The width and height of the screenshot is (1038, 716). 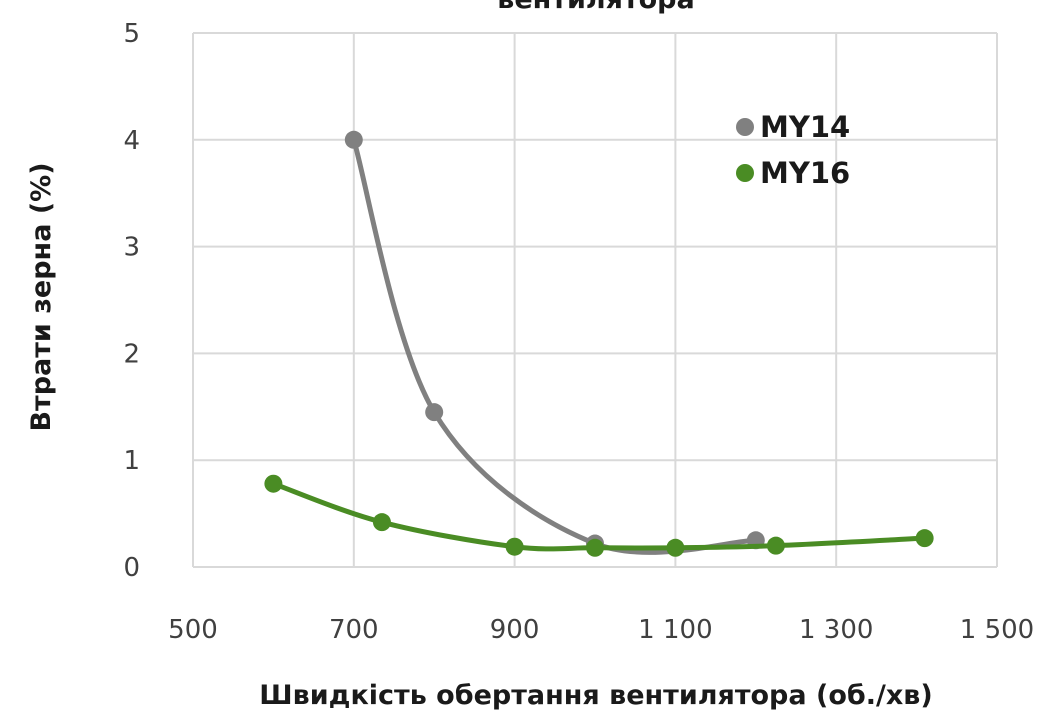 I want to click on x-tick-label: 1 300, so click(x=836, y=630).